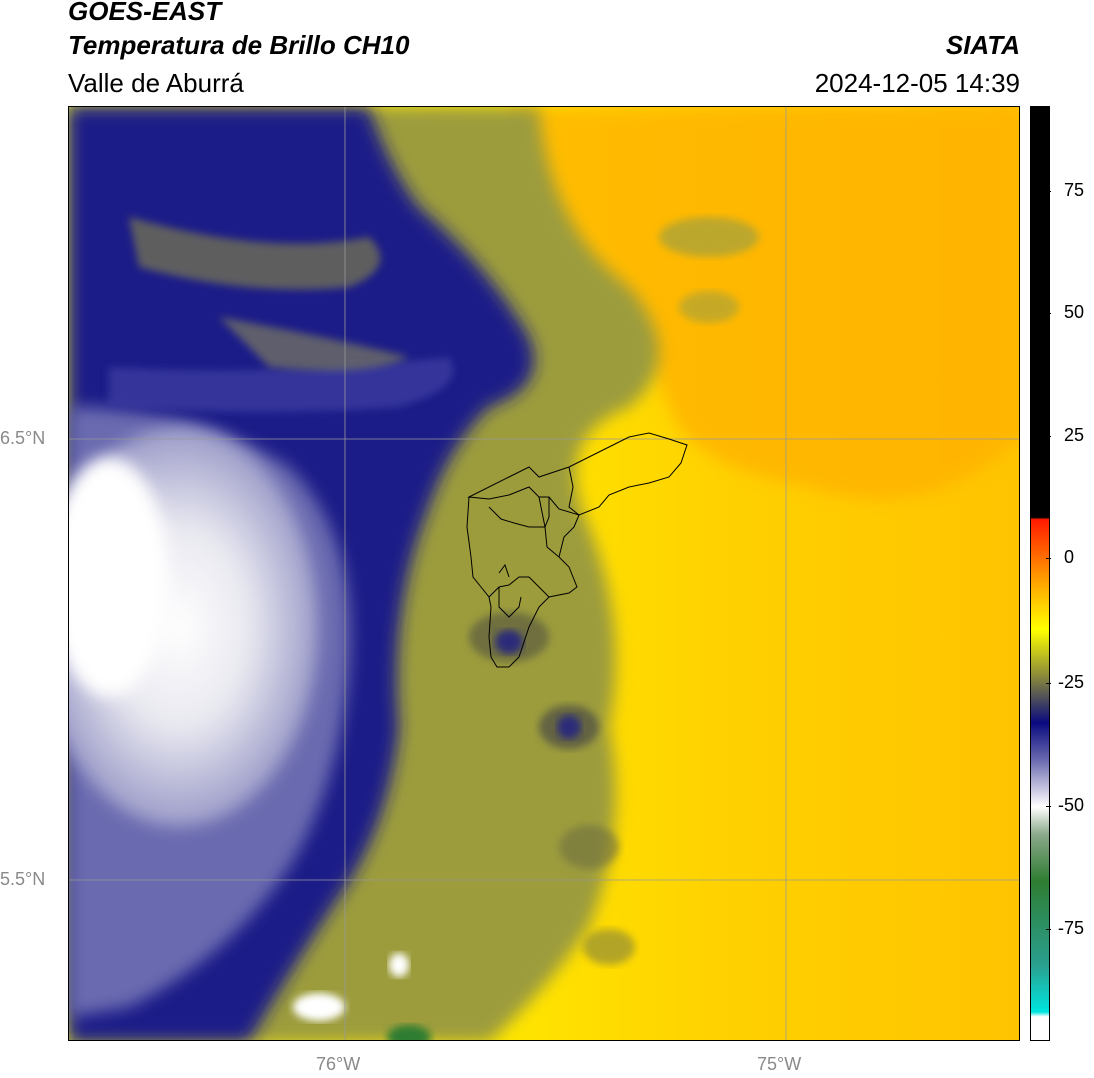  I want to click on organization-label: SIATA, so click(982, 45).